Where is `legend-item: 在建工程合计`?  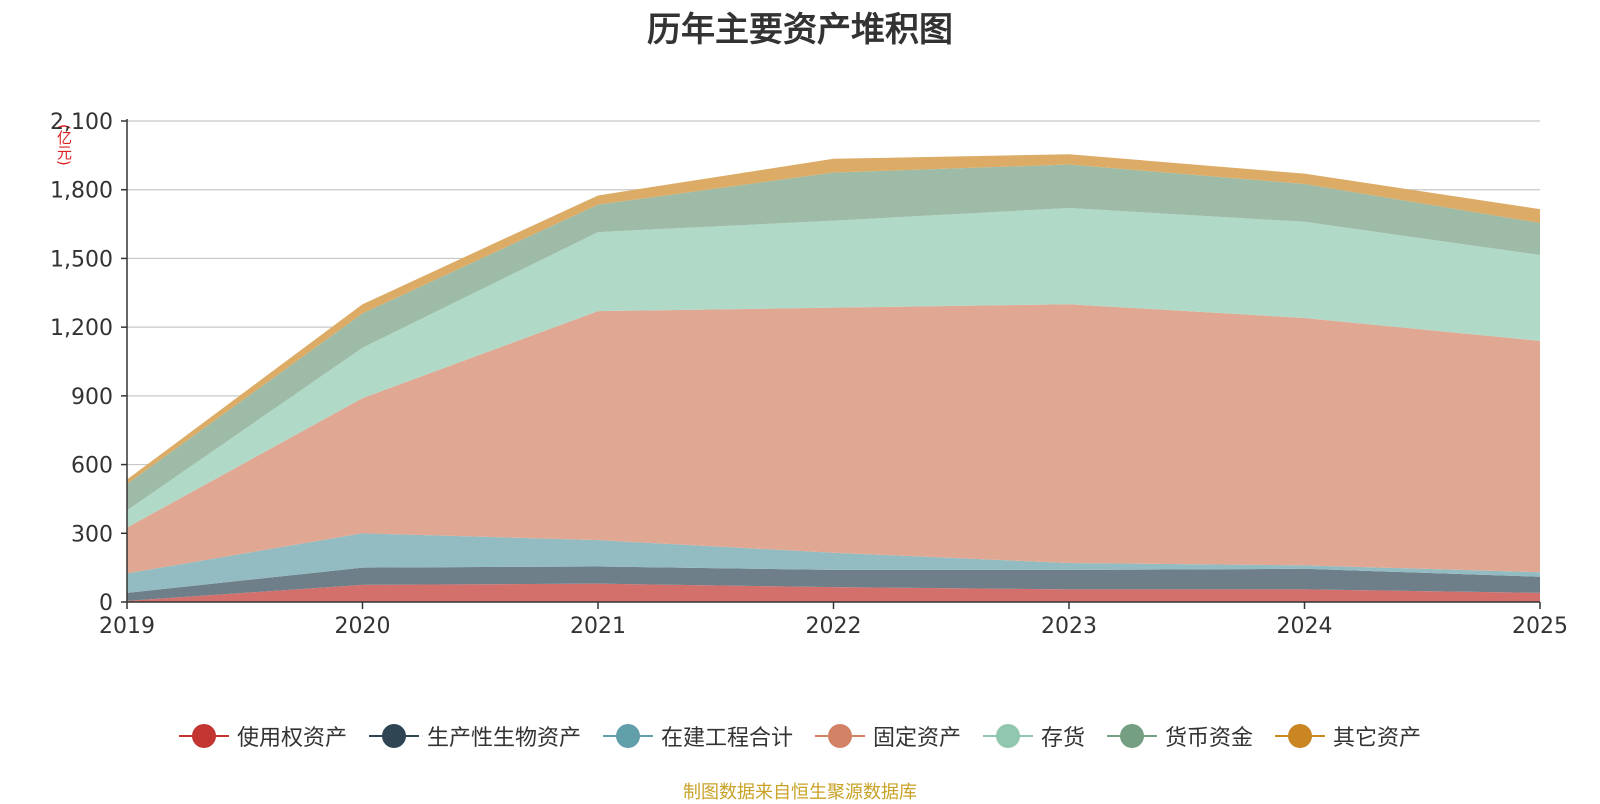
legend-item: 在建工程合计 is located at coordinates (697, 736).